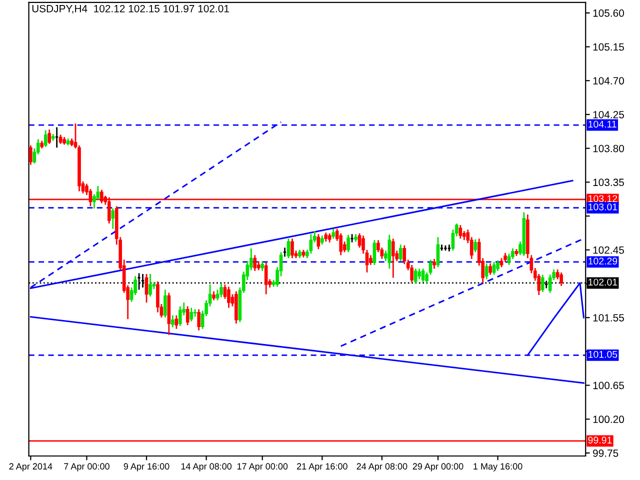  What do you see at coordinates (603, 206) in the screenshot?
I see `ref-line-label: 103.01` at bounding box center [603, 206].